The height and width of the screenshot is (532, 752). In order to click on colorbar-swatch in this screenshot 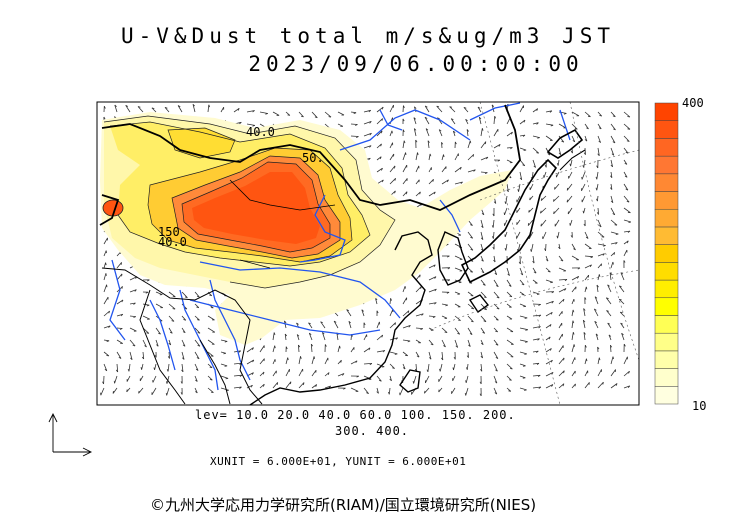, I will do `click(666, 395)`.